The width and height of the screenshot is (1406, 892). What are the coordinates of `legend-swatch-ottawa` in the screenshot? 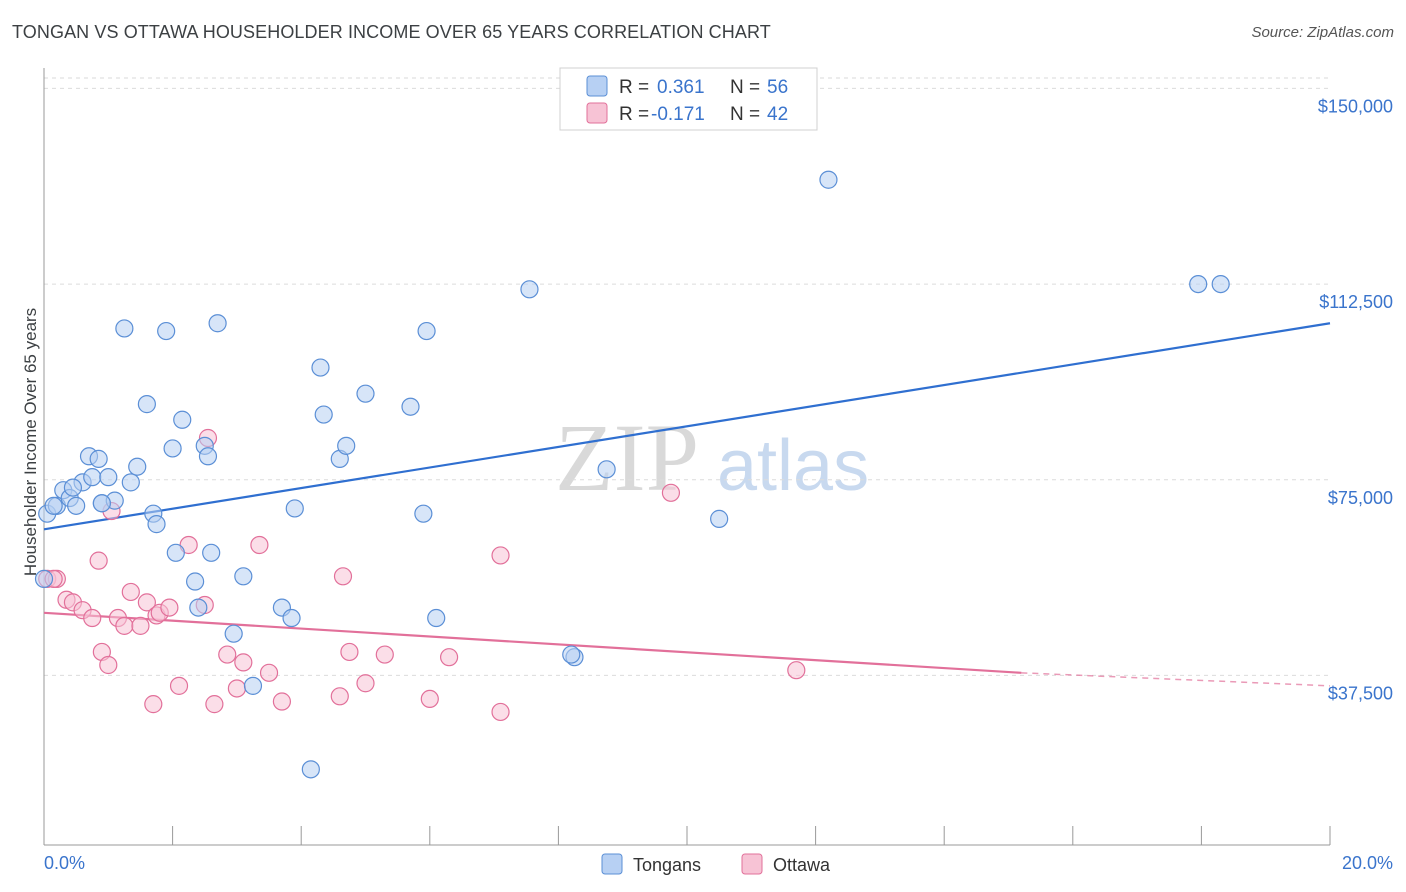 It's located at (597, 113).